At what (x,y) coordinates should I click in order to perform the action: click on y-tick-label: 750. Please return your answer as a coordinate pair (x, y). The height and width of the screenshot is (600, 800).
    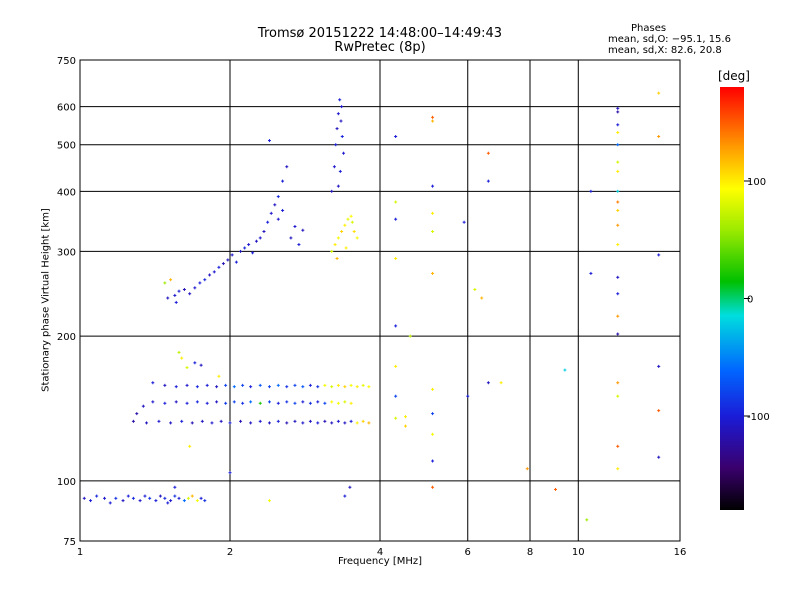
    Looking at the image, I should click on (66, 61).